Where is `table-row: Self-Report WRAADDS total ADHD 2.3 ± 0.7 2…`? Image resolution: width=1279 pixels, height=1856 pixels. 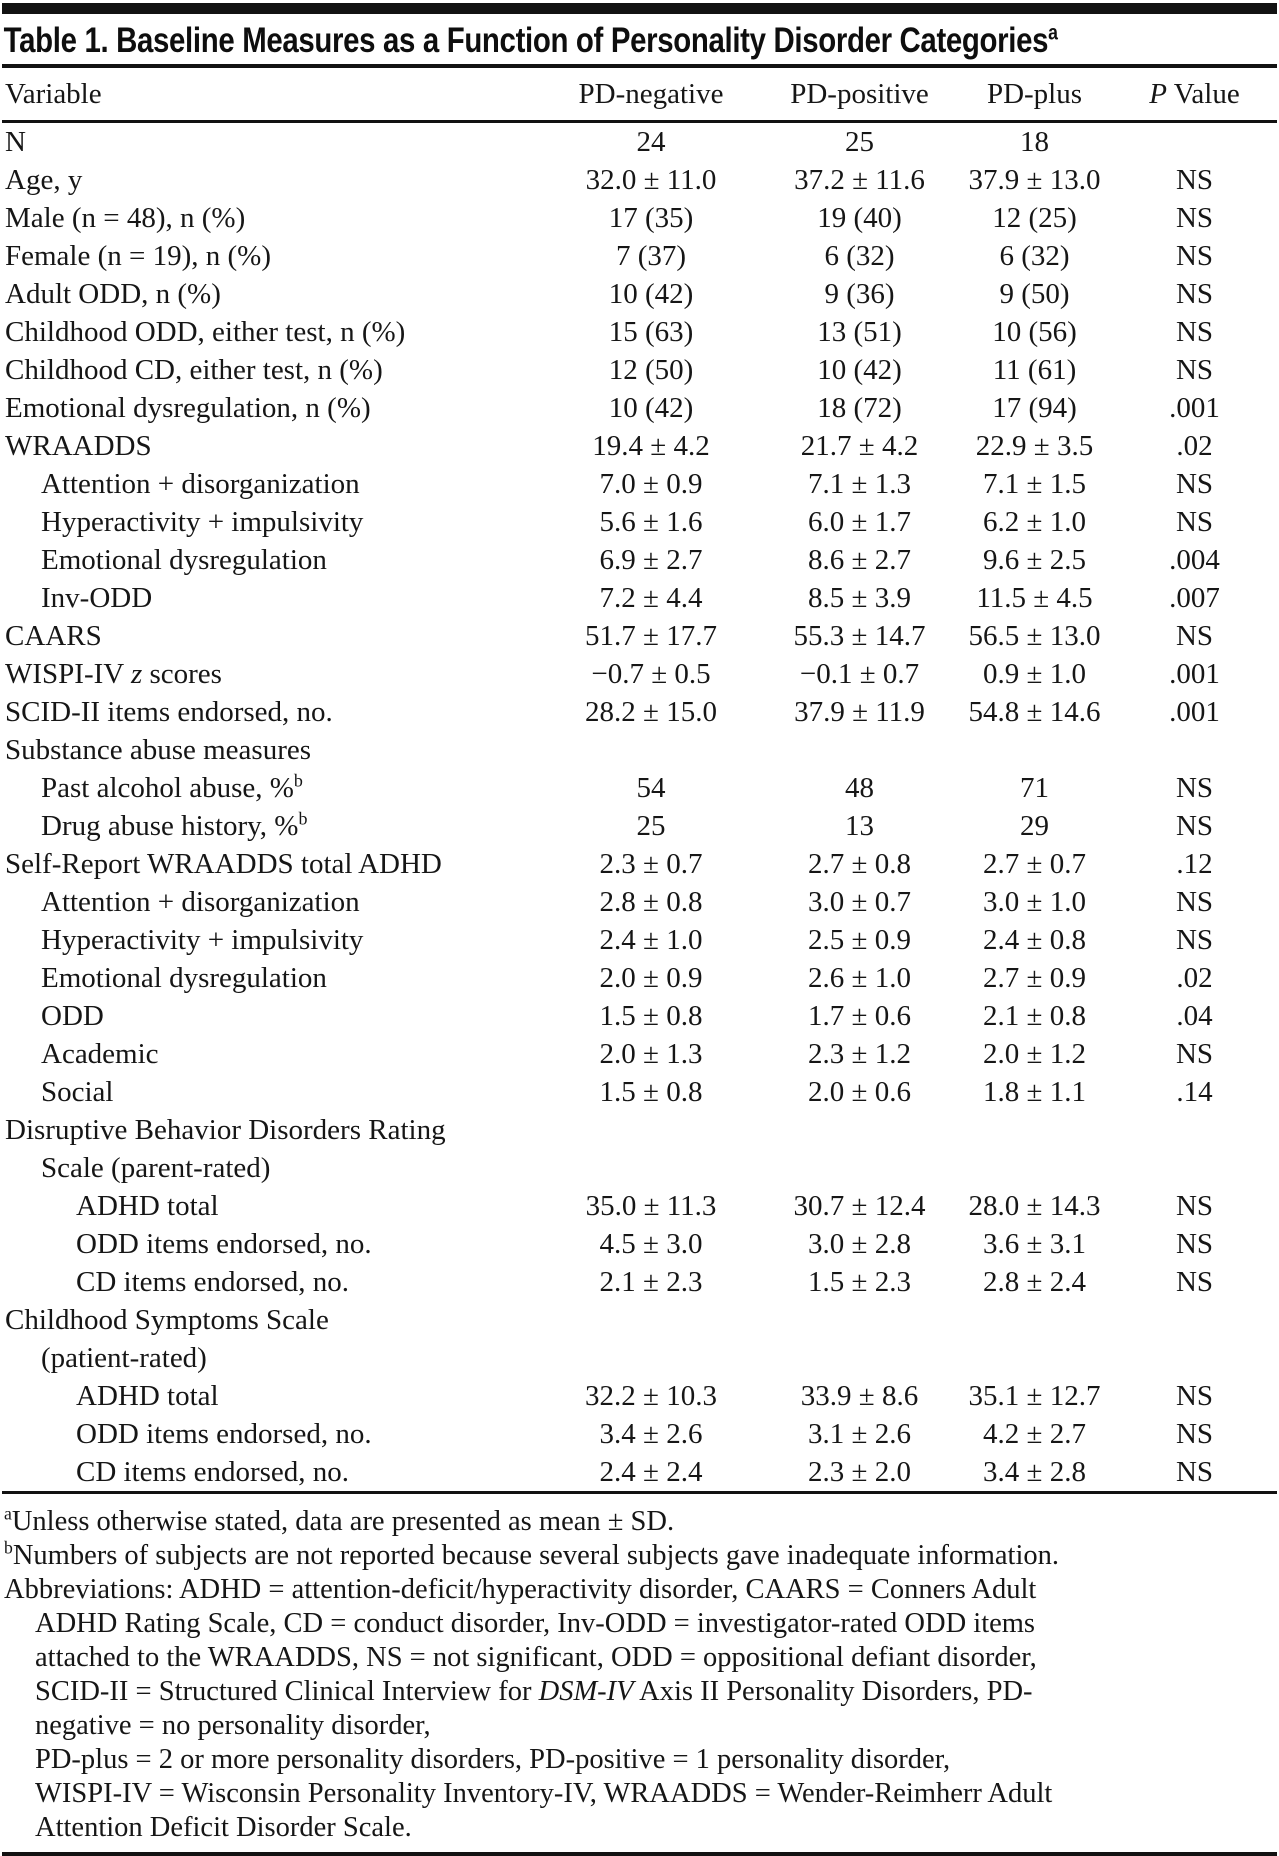 table-row: Self-Report WRAADDS total ADHD 2.3 ± 0.7 2… is located at coordinates (639, 864).